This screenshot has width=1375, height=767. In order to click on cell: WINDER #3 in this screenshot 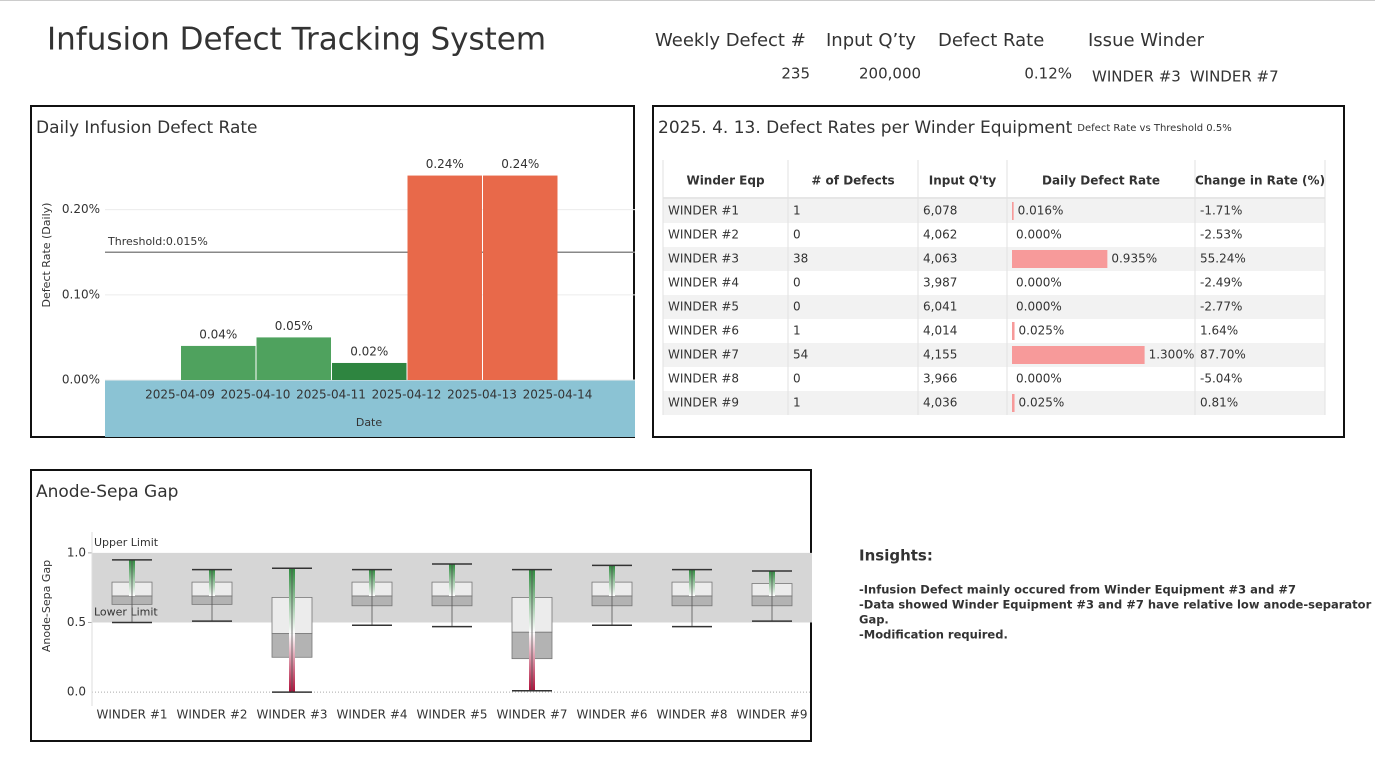, I will do `click(703, 259)`.